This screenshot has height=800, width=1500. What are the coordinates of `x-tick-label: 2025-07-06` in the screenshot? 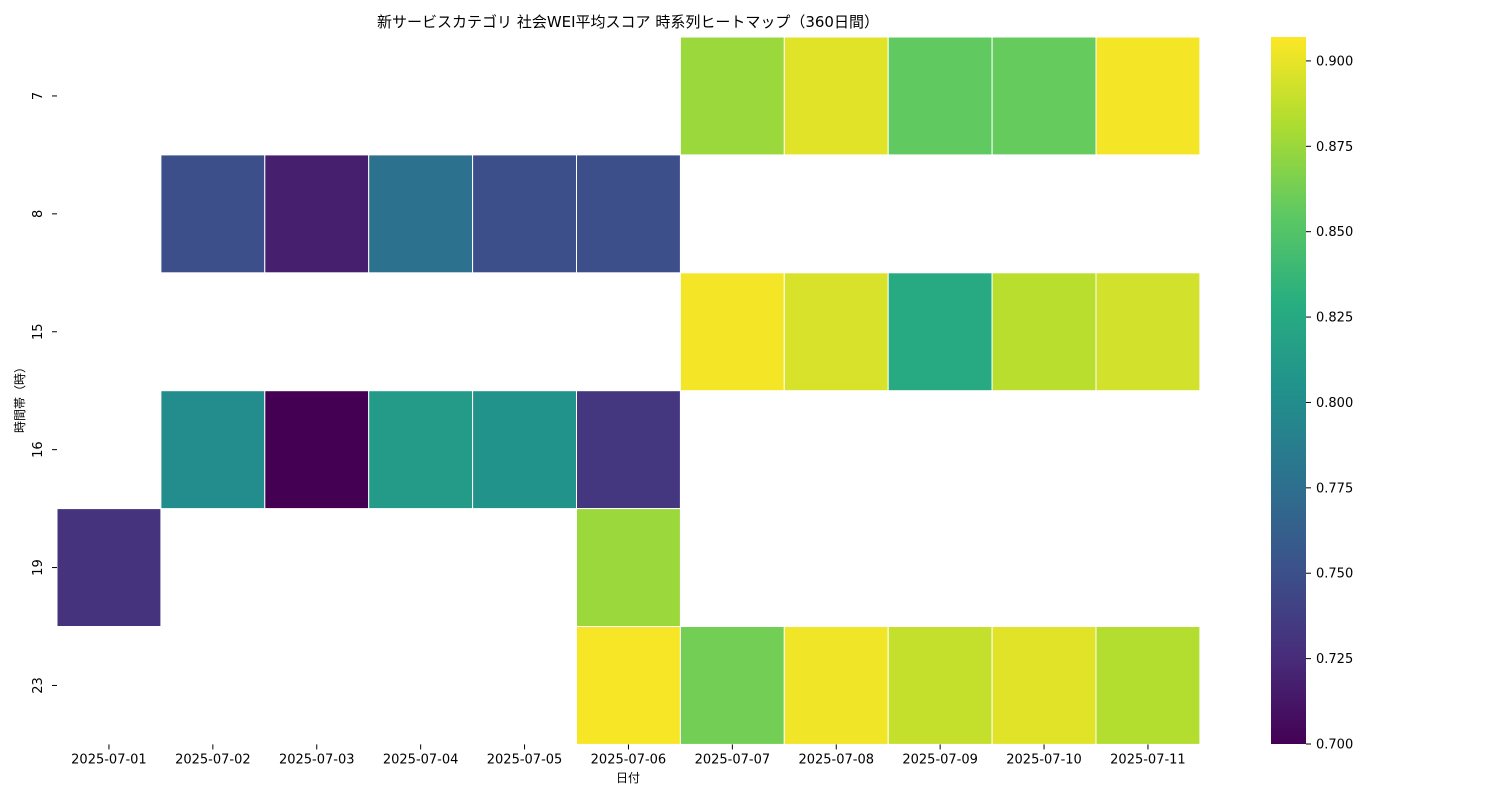 It's located at (629, 759).